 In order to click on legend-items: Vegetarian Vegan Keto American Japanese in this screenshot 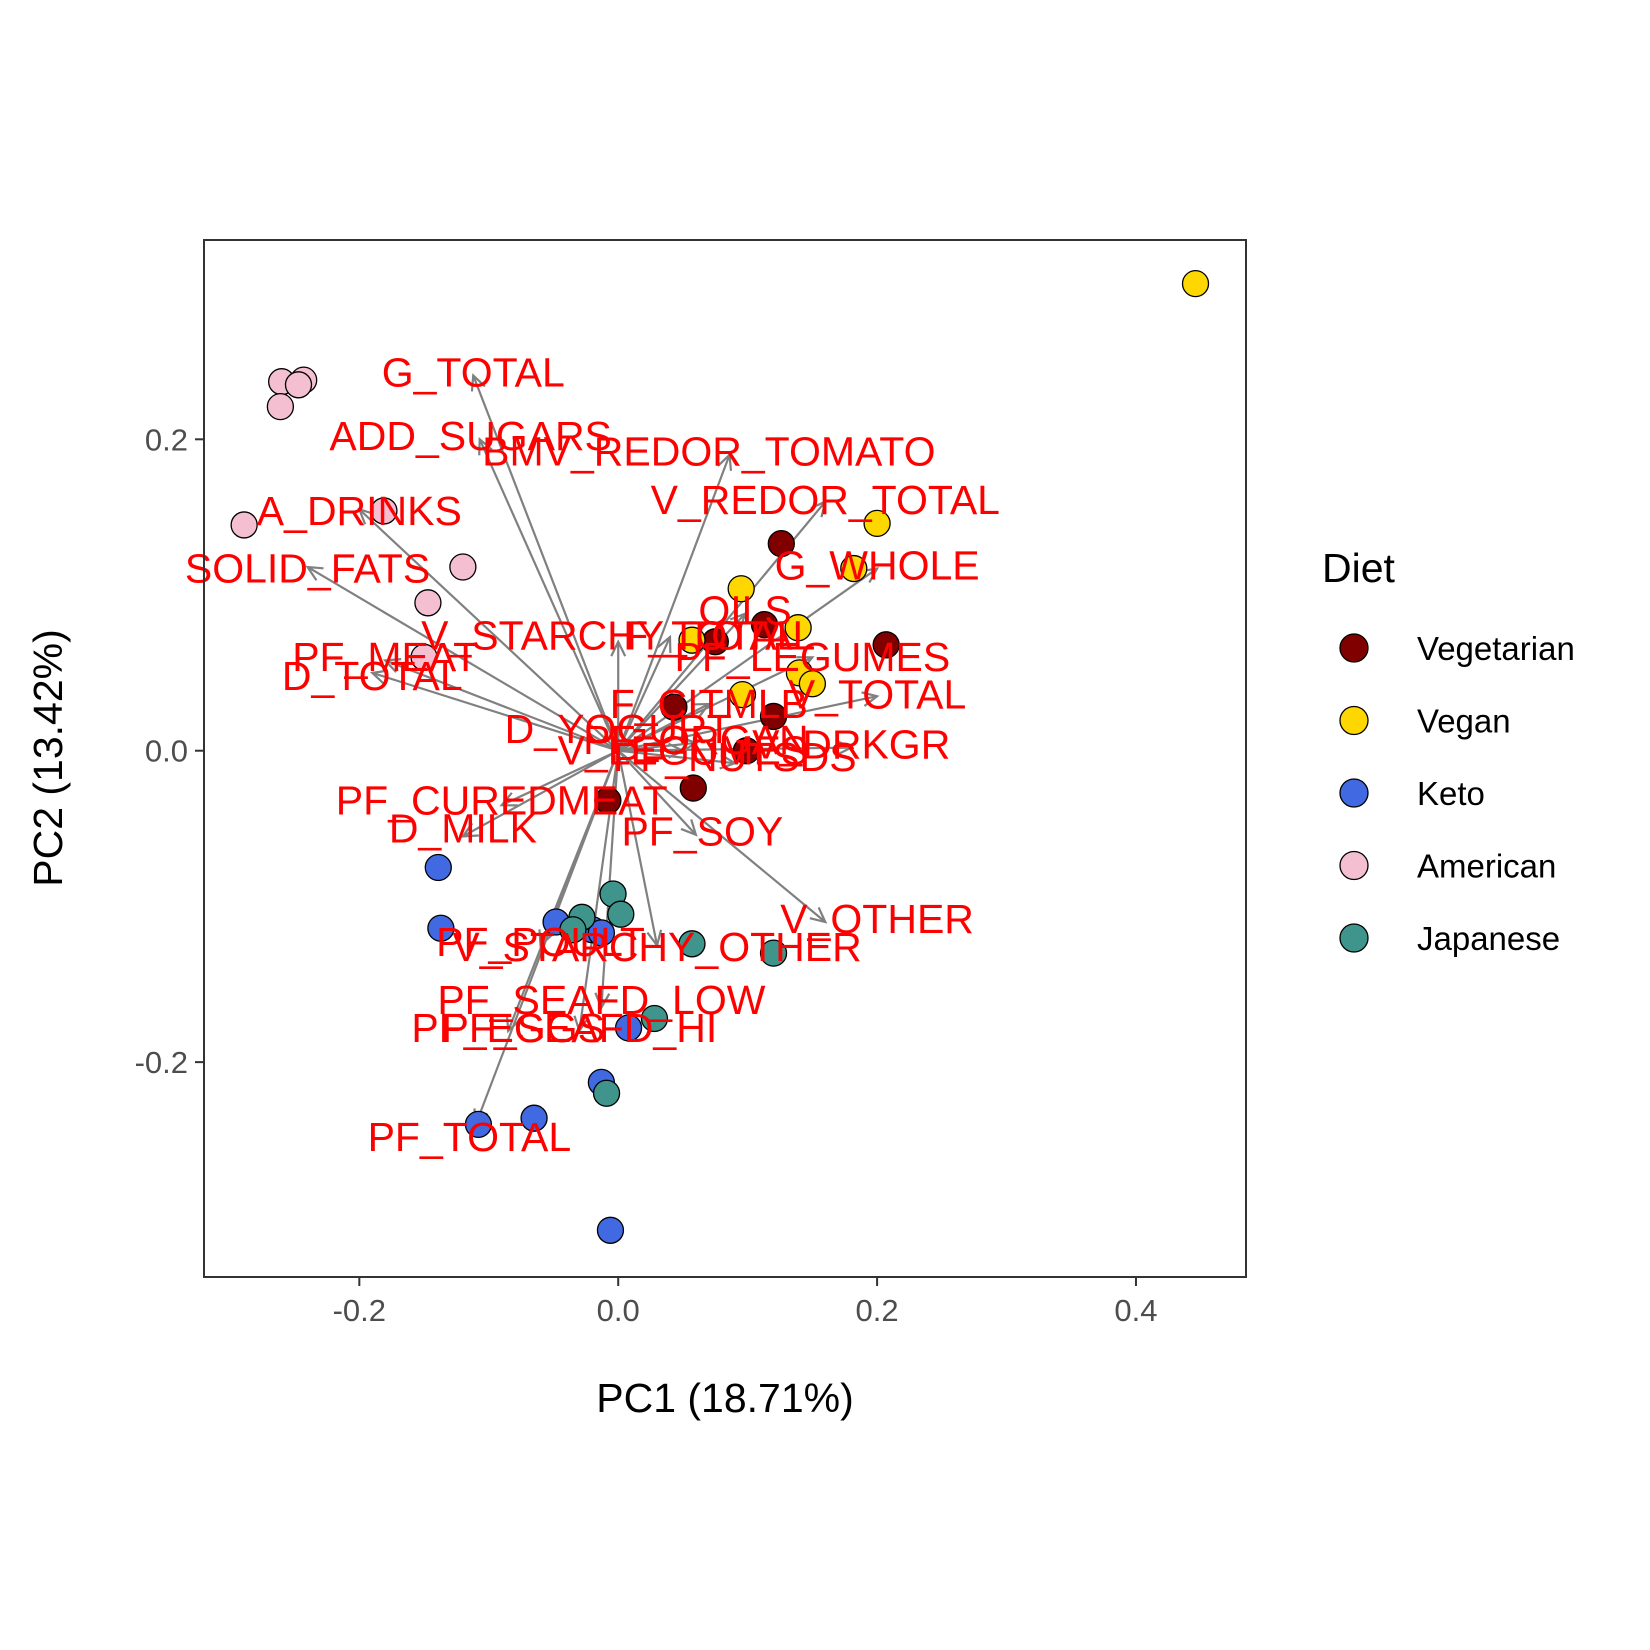, I will do `click(1457, 793)`.